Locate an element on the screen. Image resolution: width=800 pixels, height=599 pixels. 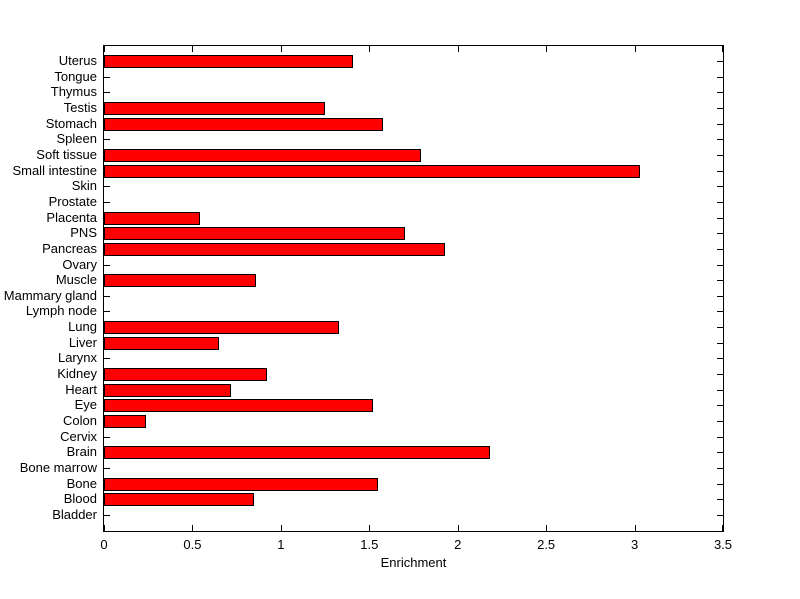
bar-eye is located at coordinates (238, 406).